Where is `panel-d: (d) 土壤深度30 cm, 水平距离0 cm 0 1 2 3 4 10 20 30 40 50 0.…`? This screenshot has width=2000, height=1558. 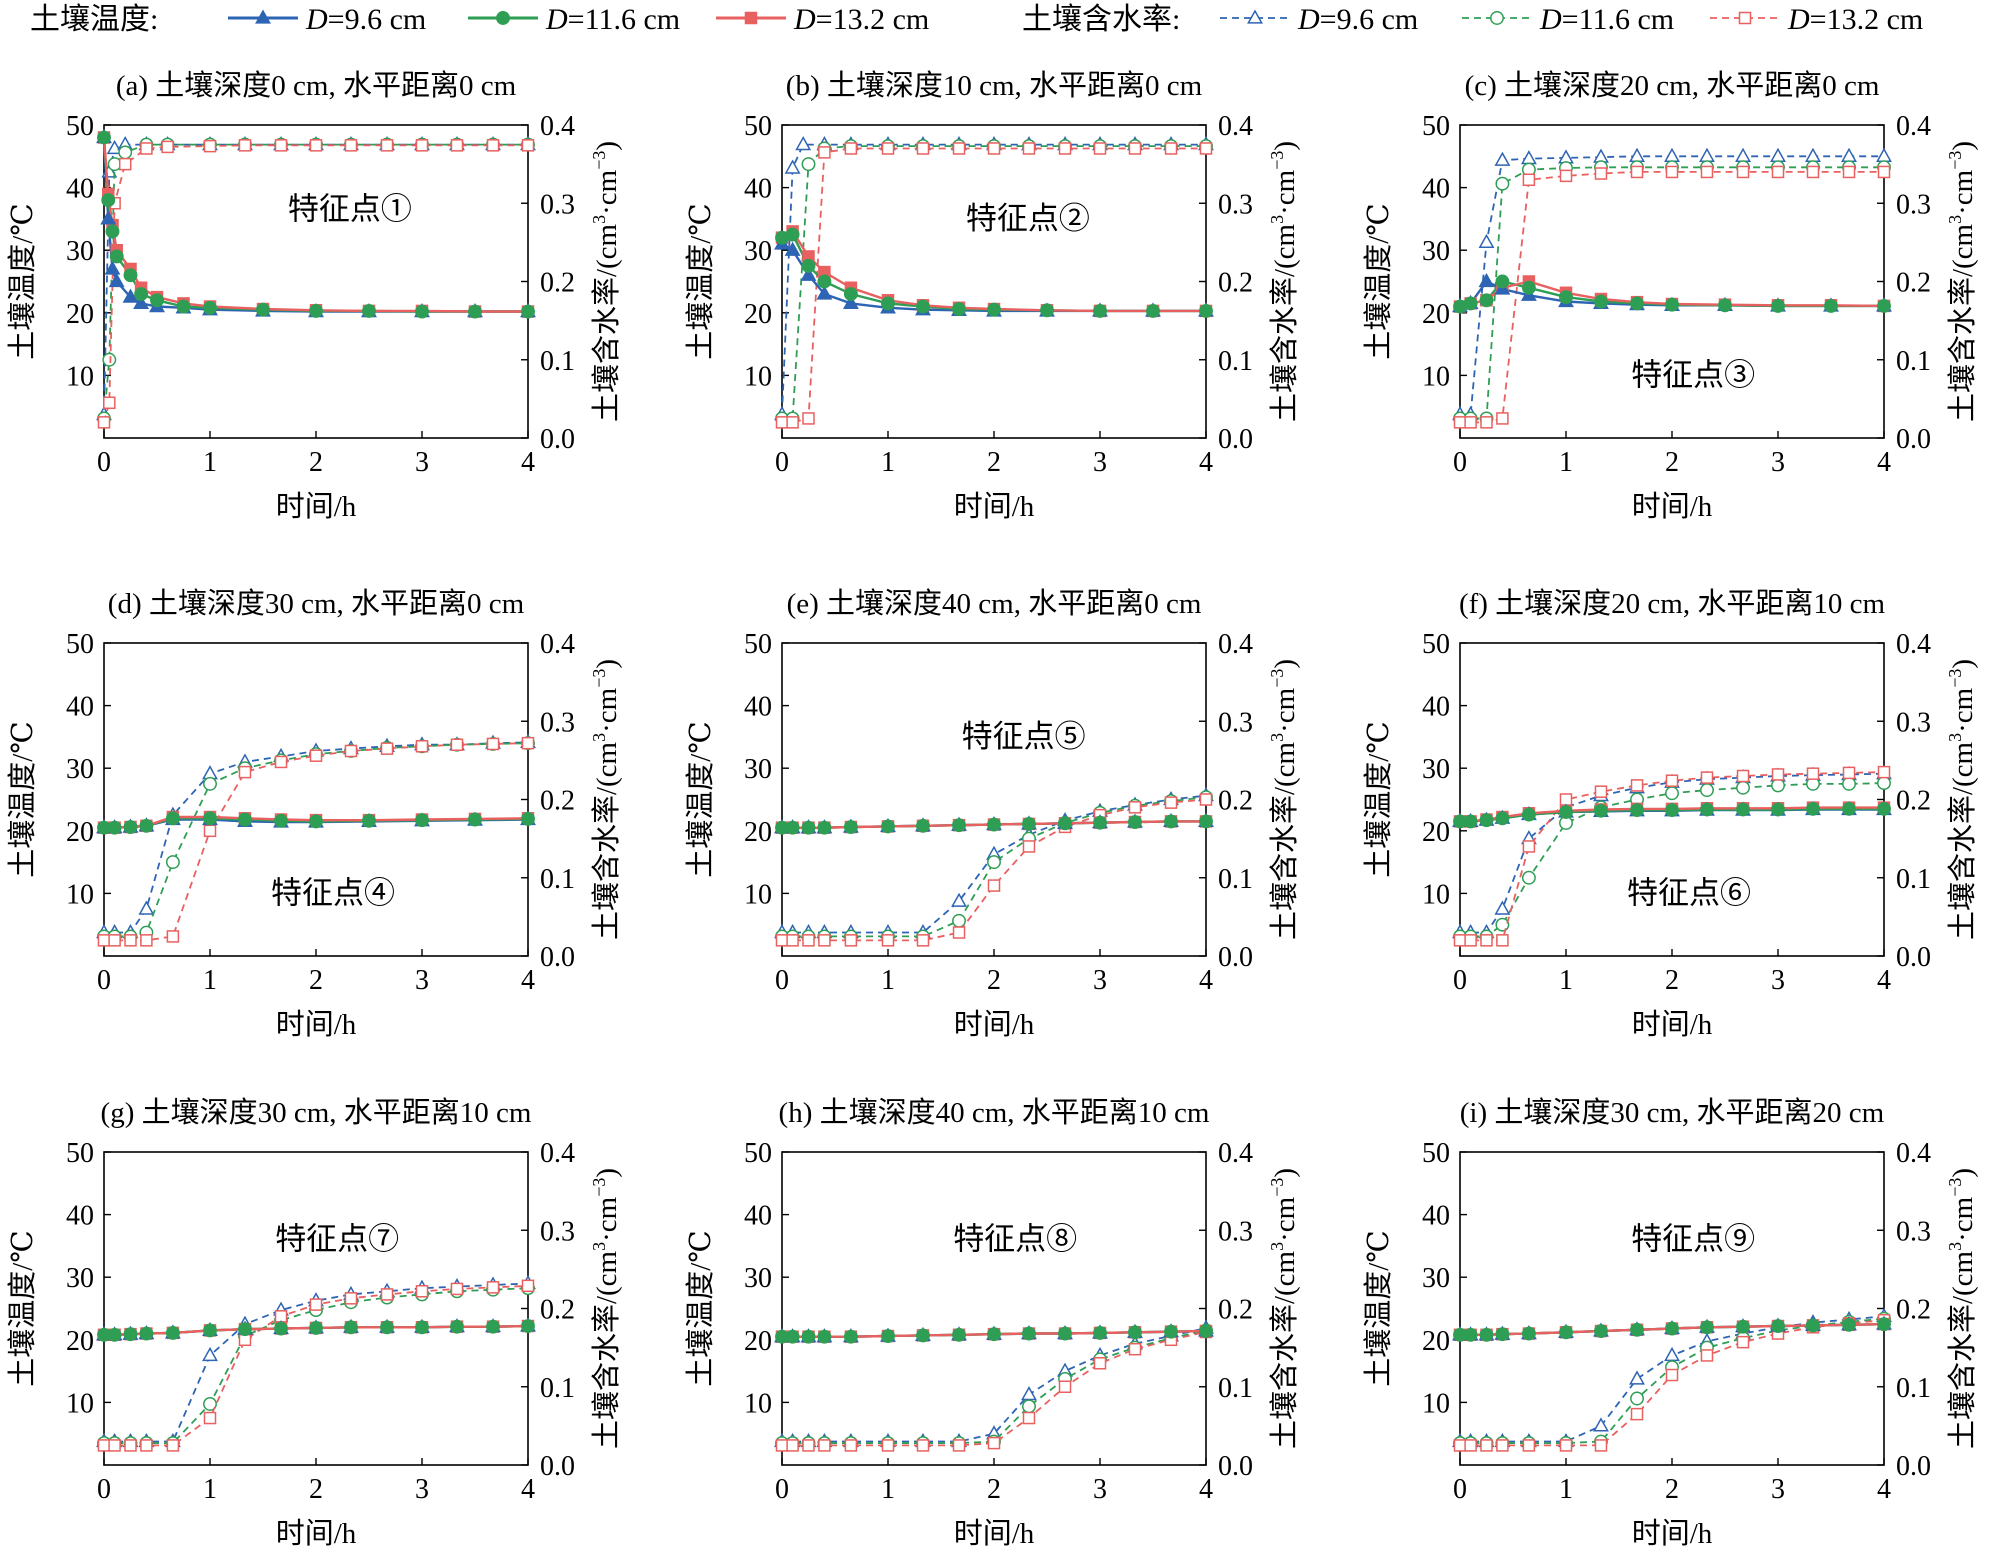
panel-d: (d) 土壤深度30 cm, 水平距离0 cm 0 1 2 3 4 10 20 30 40 50 0.… is located at coordinates (314, 814).